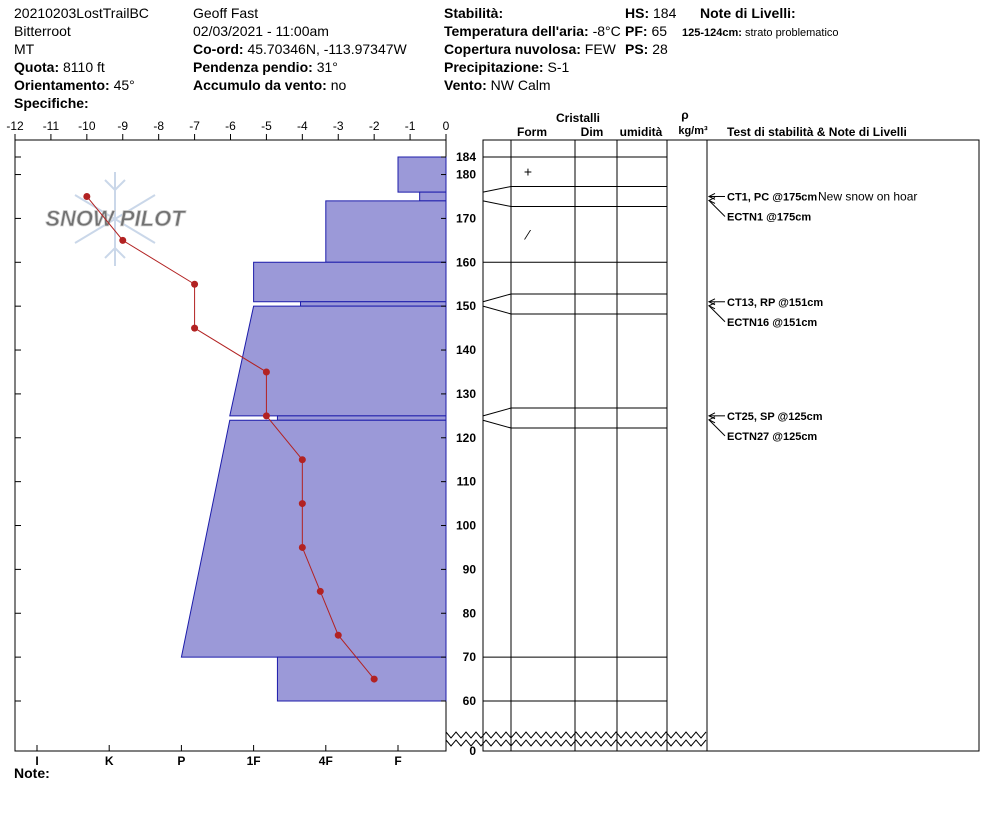 Image resolution: width=994 pixels, height=840 pixels. What do you see at coordinates (665, 13) in the screenshot?
I see `field-value: 184` at bounding box center [665, 13].